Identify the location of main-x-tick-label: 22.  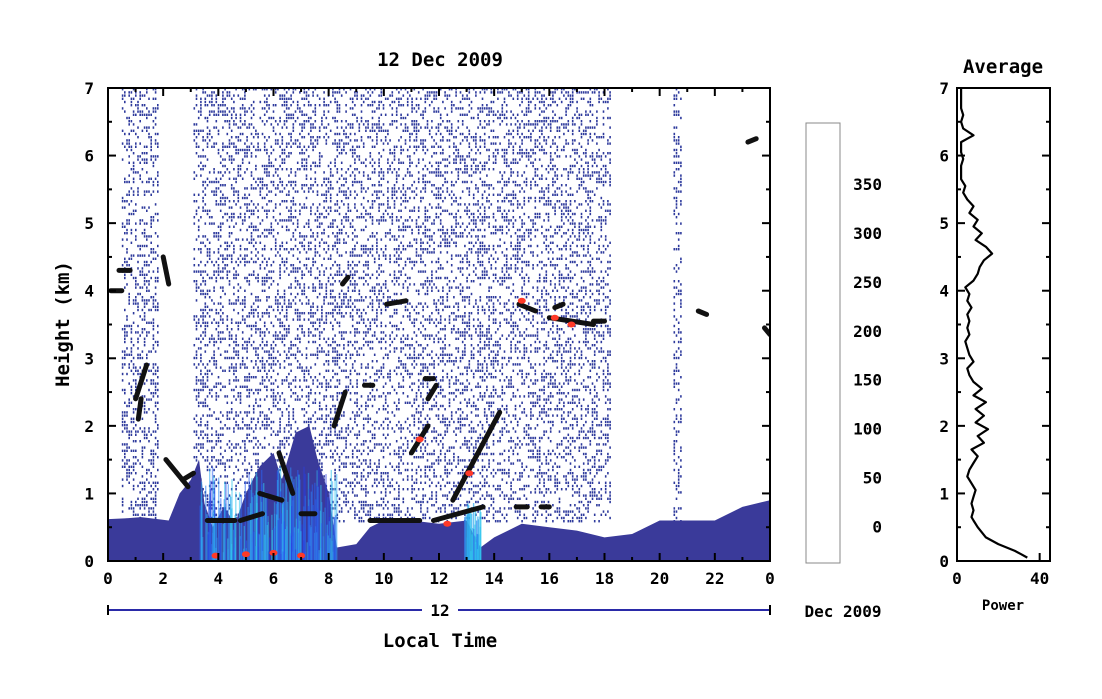
(714, 578).